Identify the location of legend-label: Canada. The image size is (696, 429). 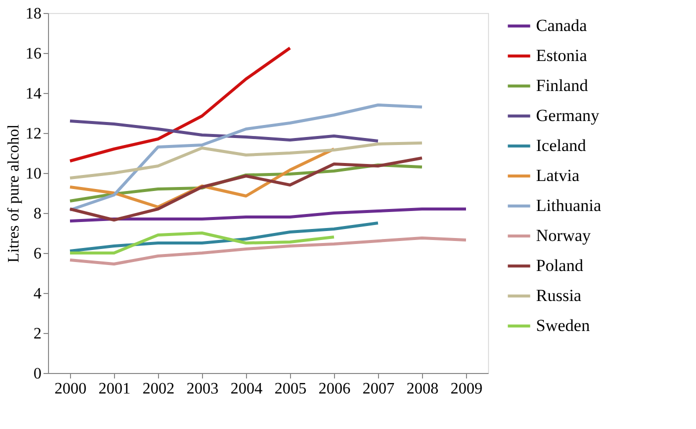
(562, 25).